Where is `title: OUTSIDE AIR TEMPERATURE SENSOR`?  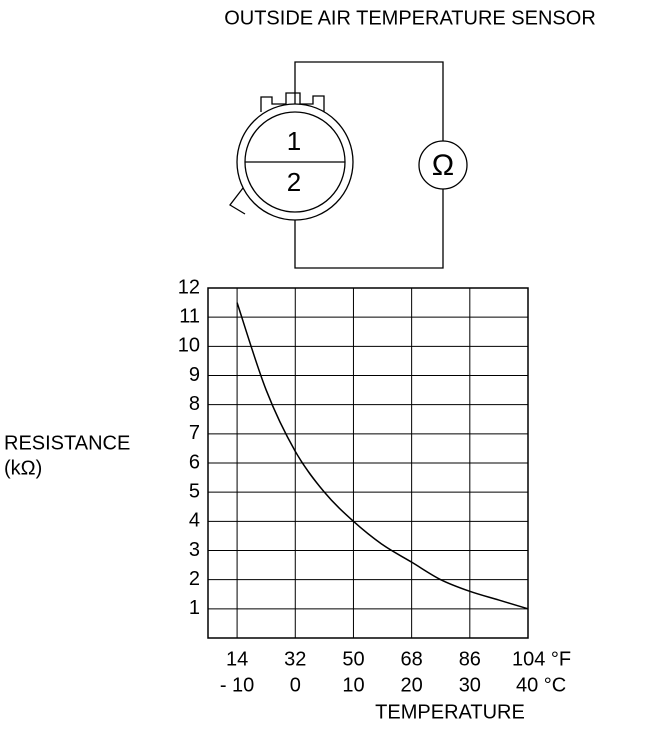 title: OUTSIDE AIR TEMPERATURE SENSOR is located at coordinates (410, 18).